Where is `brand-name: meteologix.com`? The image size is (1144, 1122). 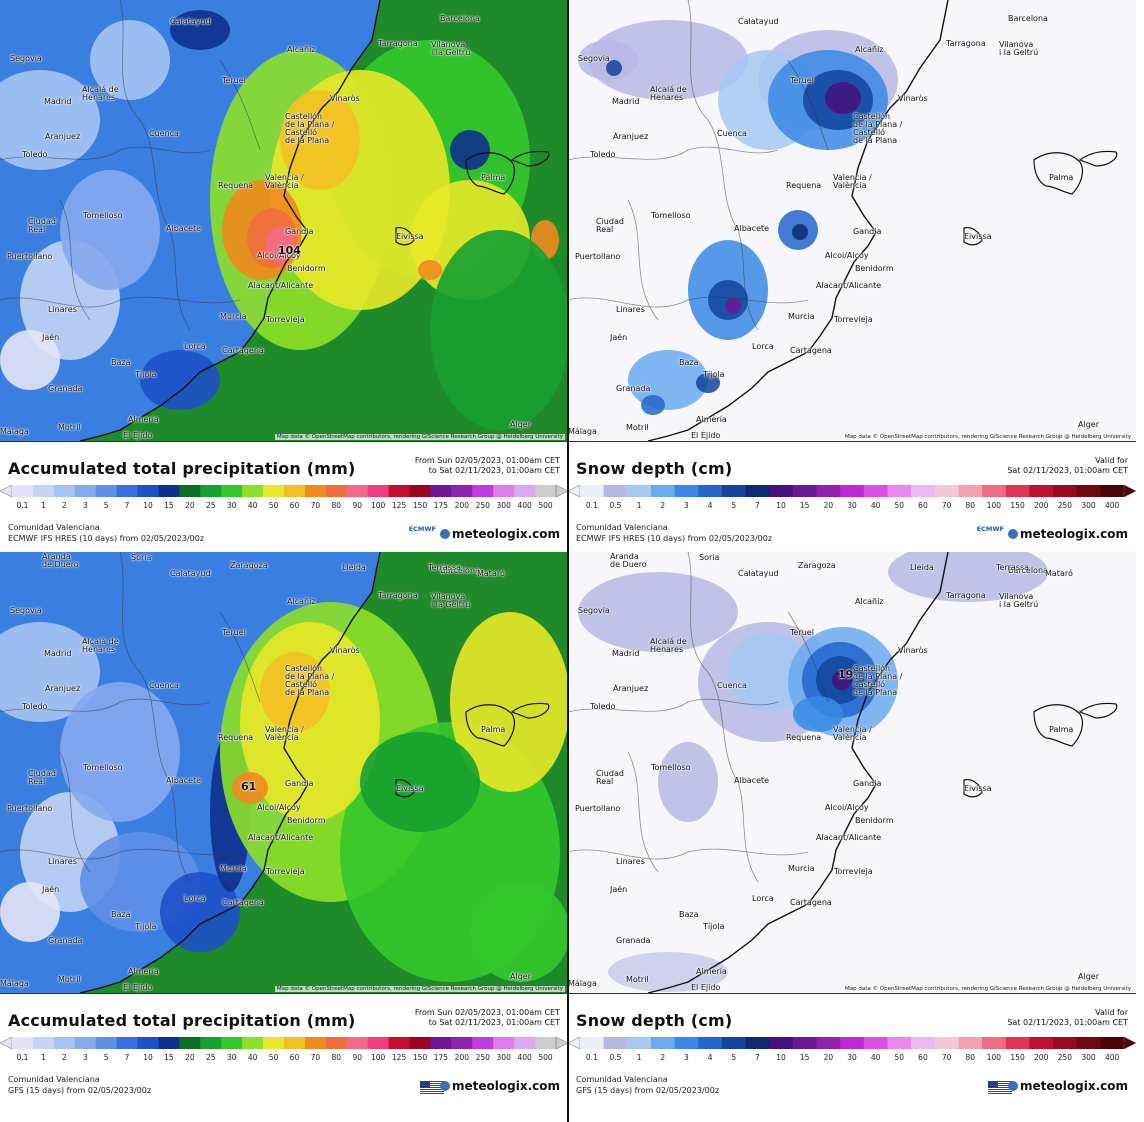
brand-name: meteologix.com is located at coordinates (1074, 534).